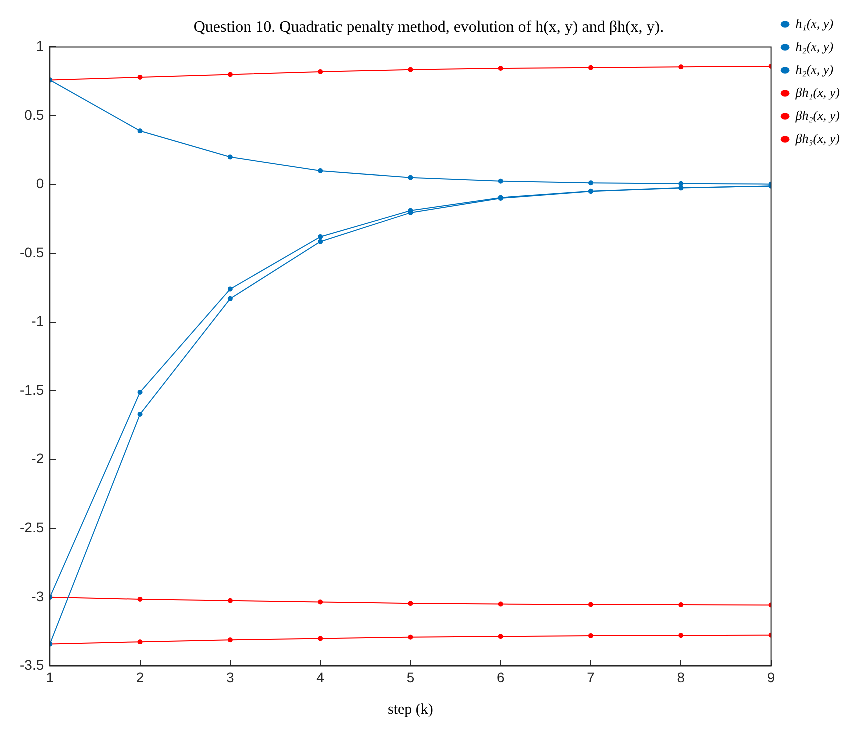  Describe the element at coordinates (38, 596) in the screenshot. I see `y-tick-label: -3` at that location.